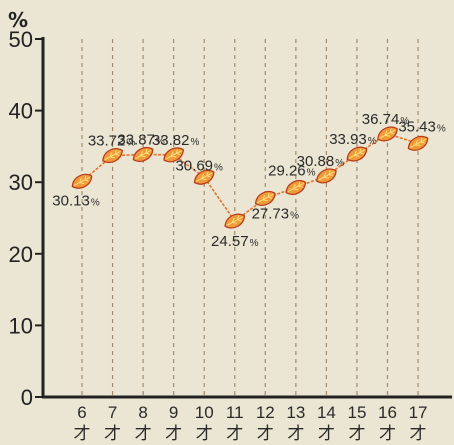  I want to click on data-label: 29.26%, so click(292, 170).